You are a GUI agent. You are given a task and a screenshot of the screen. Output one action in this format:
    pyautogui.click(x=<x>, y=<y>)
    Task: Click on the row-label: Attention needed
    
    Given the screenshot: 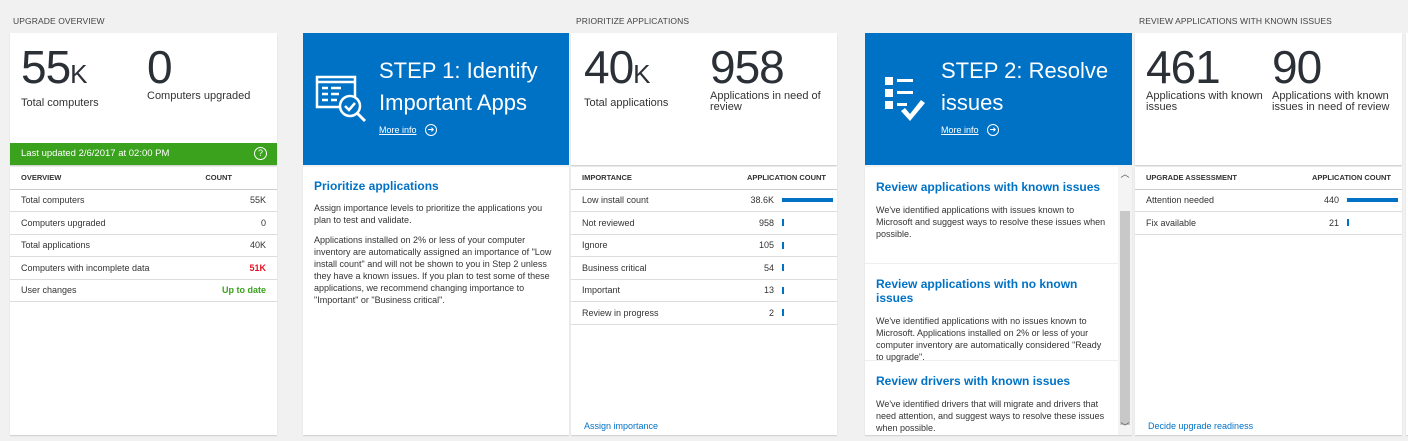 What is the action you would take?
    pyautogui.click(x=1209, y=200)
    